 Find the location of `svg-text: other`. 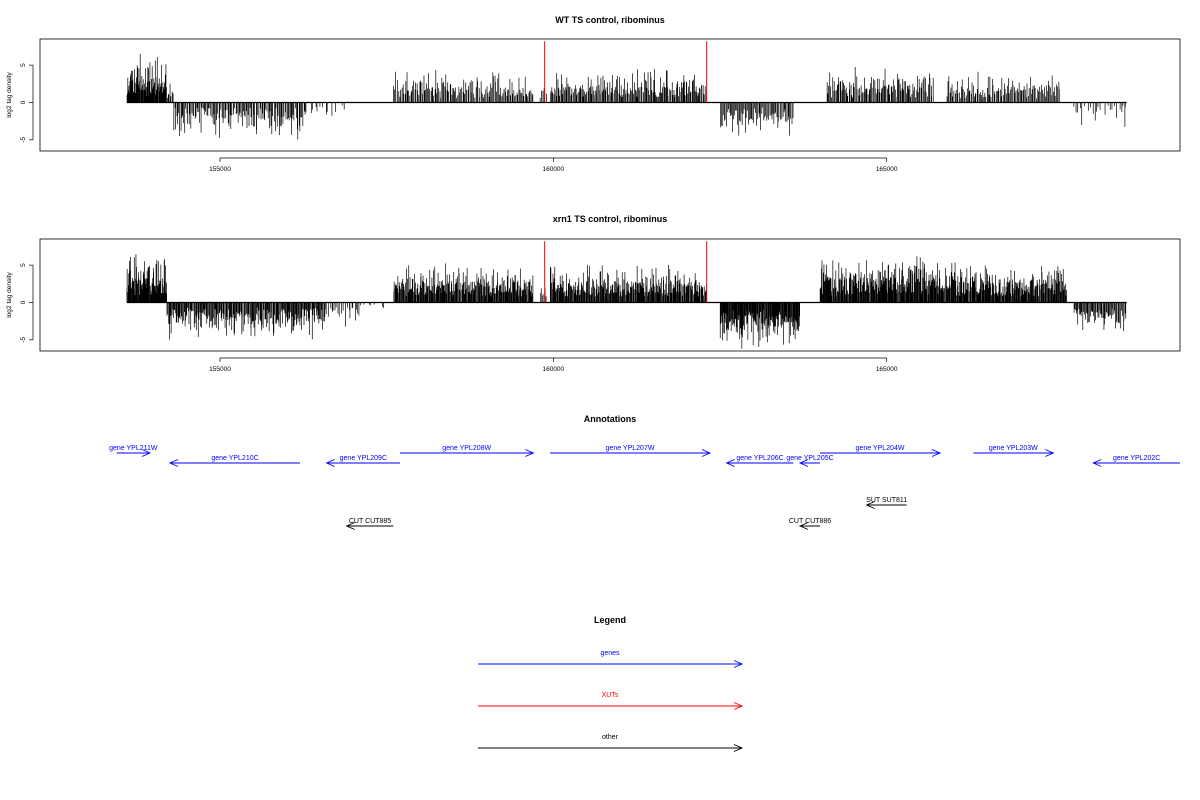

svg-text: other is located at coordinates (610, 737).